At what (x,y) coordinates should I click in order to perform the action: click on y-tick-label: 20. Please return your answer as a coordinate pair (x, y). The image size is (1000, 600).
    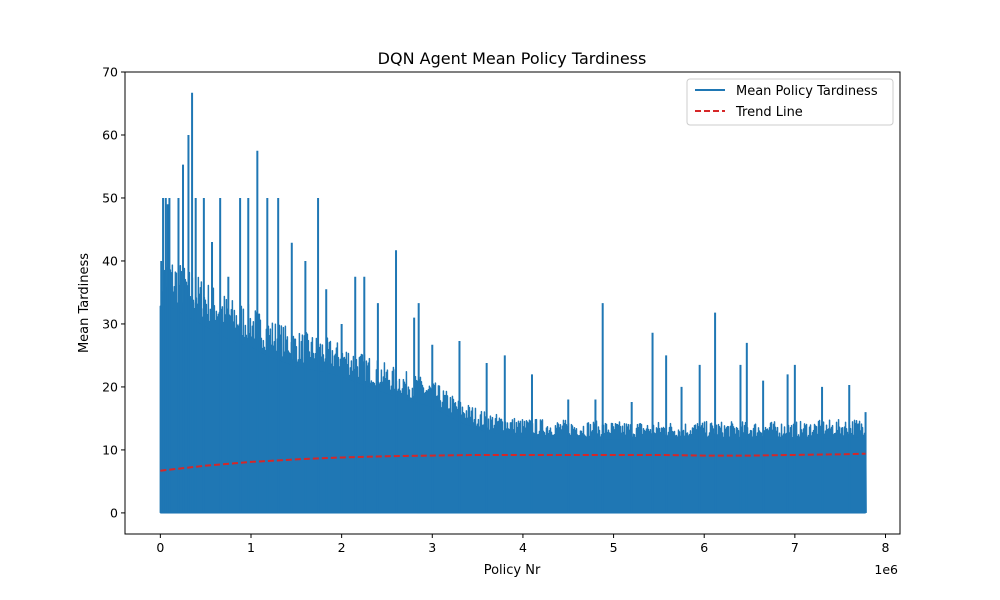
    Looking at the image, I should click on (110, 386).